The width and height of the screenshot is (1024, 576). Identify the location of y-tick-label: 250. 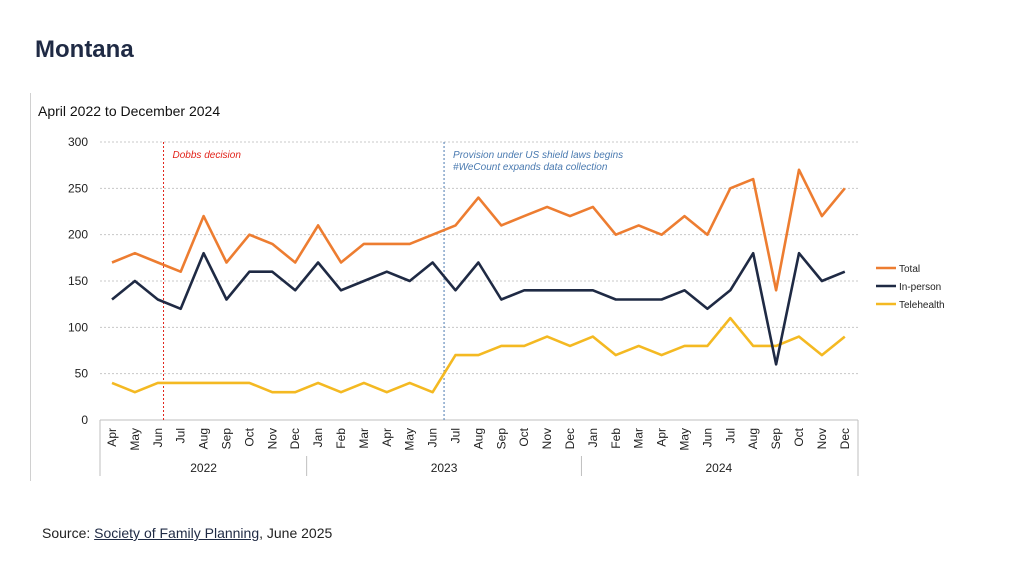
(78, 188).